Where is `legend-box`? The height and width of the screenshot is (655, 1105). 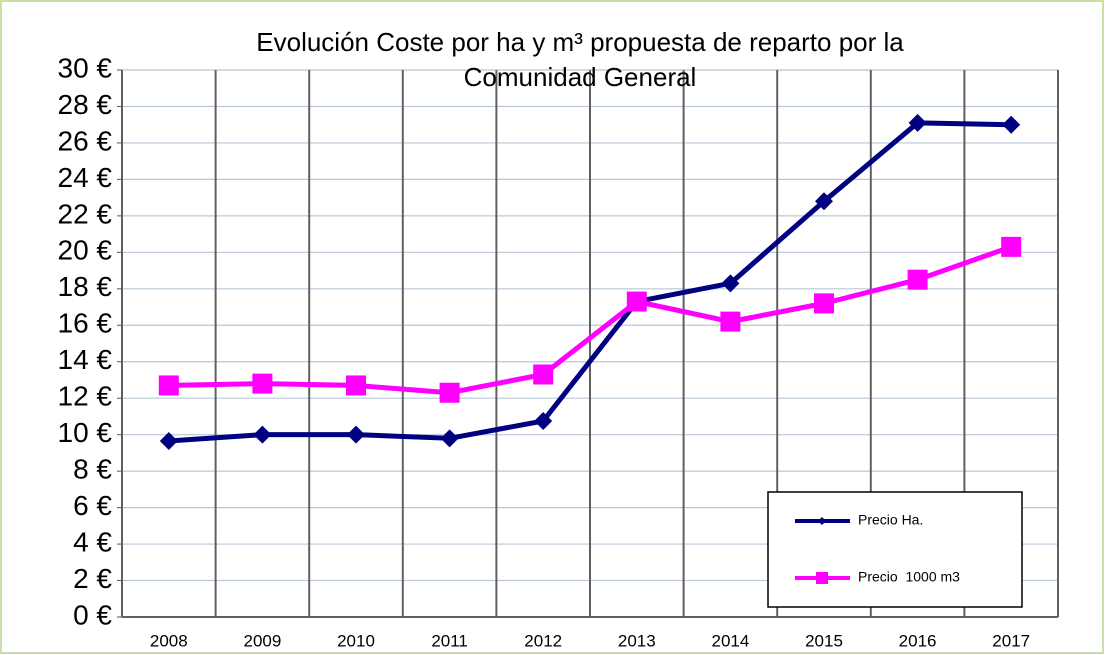
legend-box is located at coordinates (895, 549).